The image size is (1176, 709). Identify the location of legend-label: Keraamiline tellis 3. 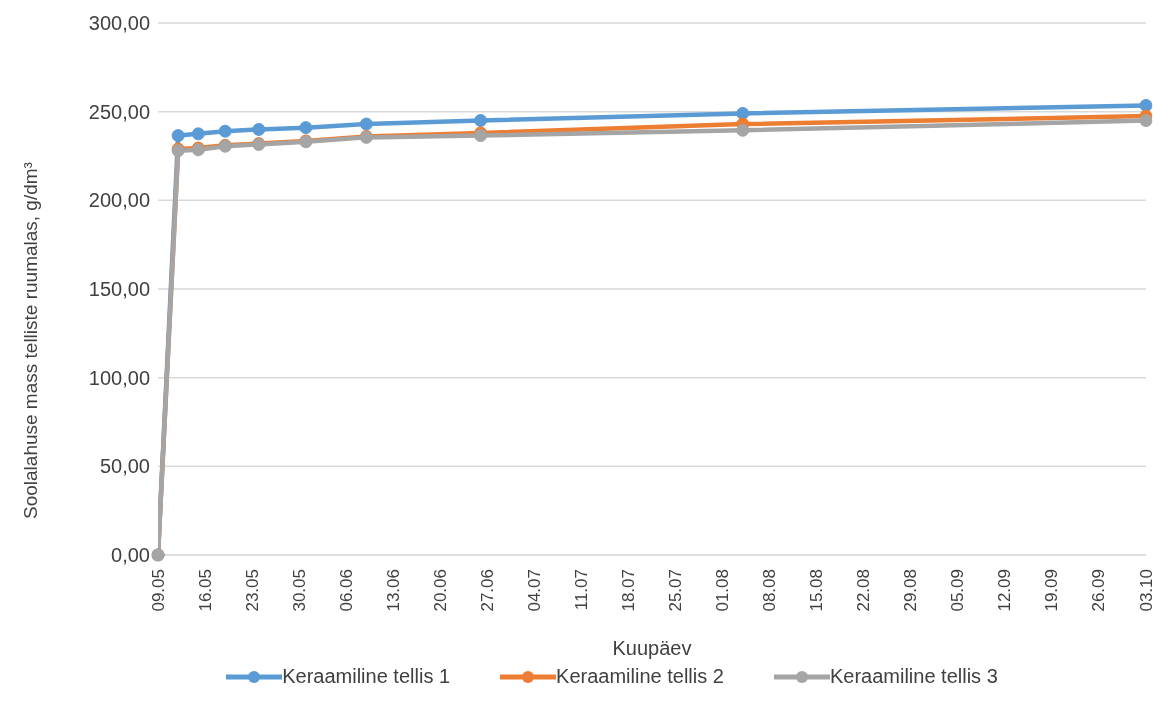
(913, 676).